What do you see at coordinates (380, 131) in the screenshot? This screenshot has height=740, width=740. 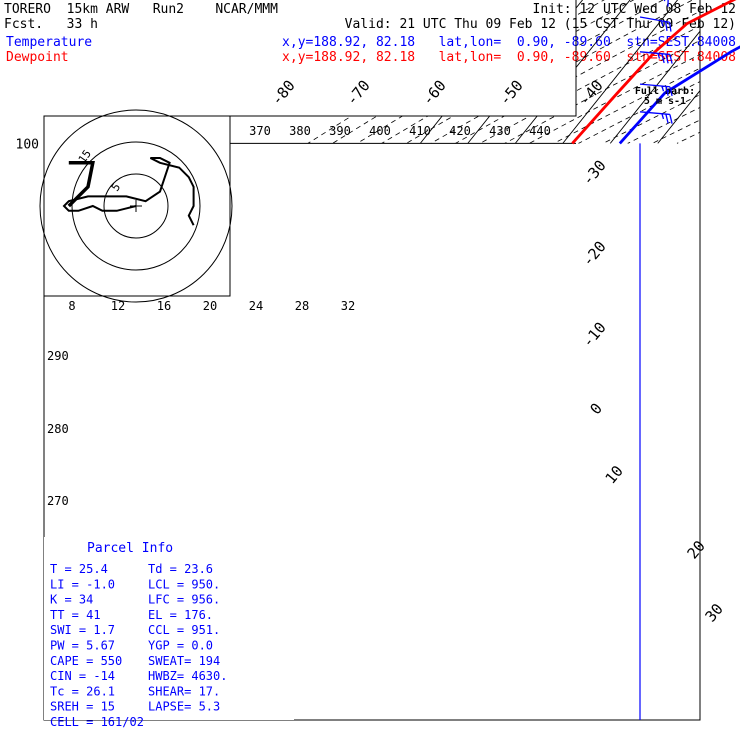 I see `theta-label: 400` at bounding box center [380, 131].